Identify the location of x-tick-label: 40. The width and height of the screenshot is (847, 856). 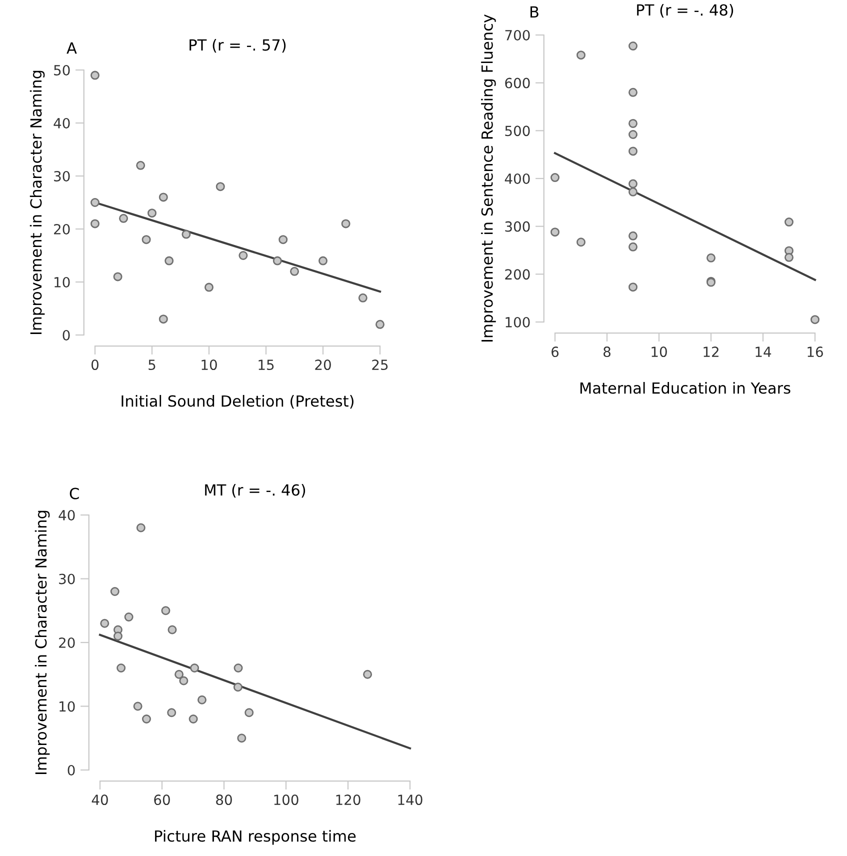
(100, 800).